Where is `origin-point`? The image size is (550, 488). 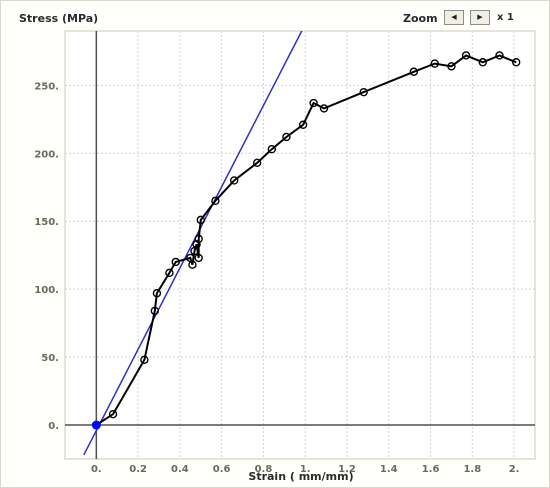 origin-point is located at coordinates (96, 425).